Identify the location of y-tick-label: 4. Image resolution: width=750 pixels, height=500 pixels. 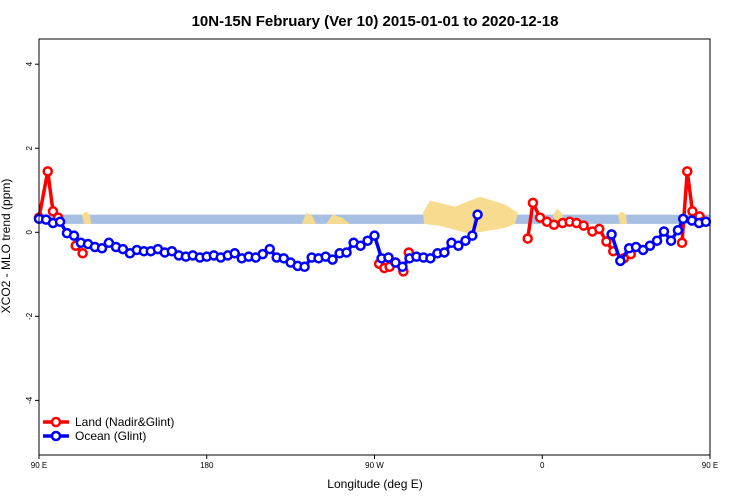
(29, 63).